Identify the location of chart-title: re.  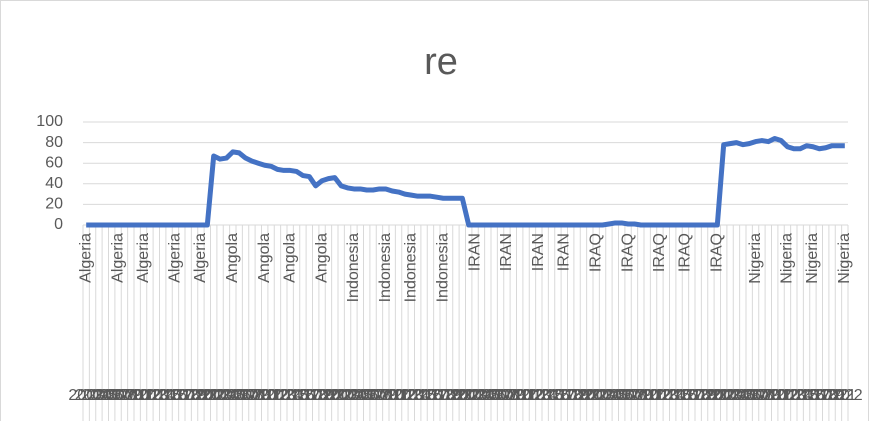
(441, 62).